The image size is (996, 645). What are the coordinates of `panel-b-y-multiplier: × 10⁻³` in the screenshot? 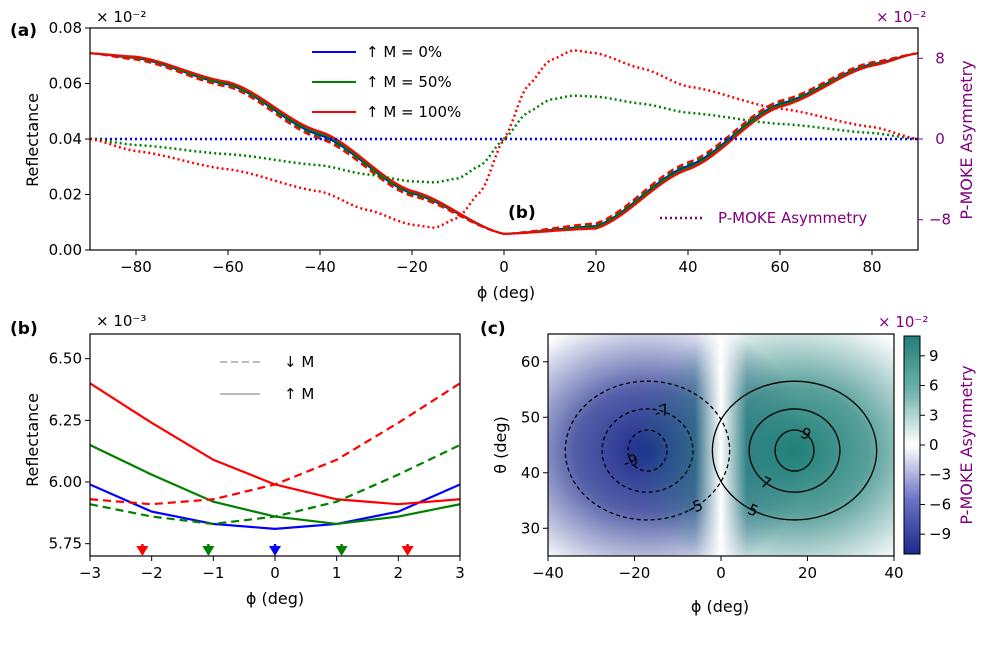 It's located at (121, 321).